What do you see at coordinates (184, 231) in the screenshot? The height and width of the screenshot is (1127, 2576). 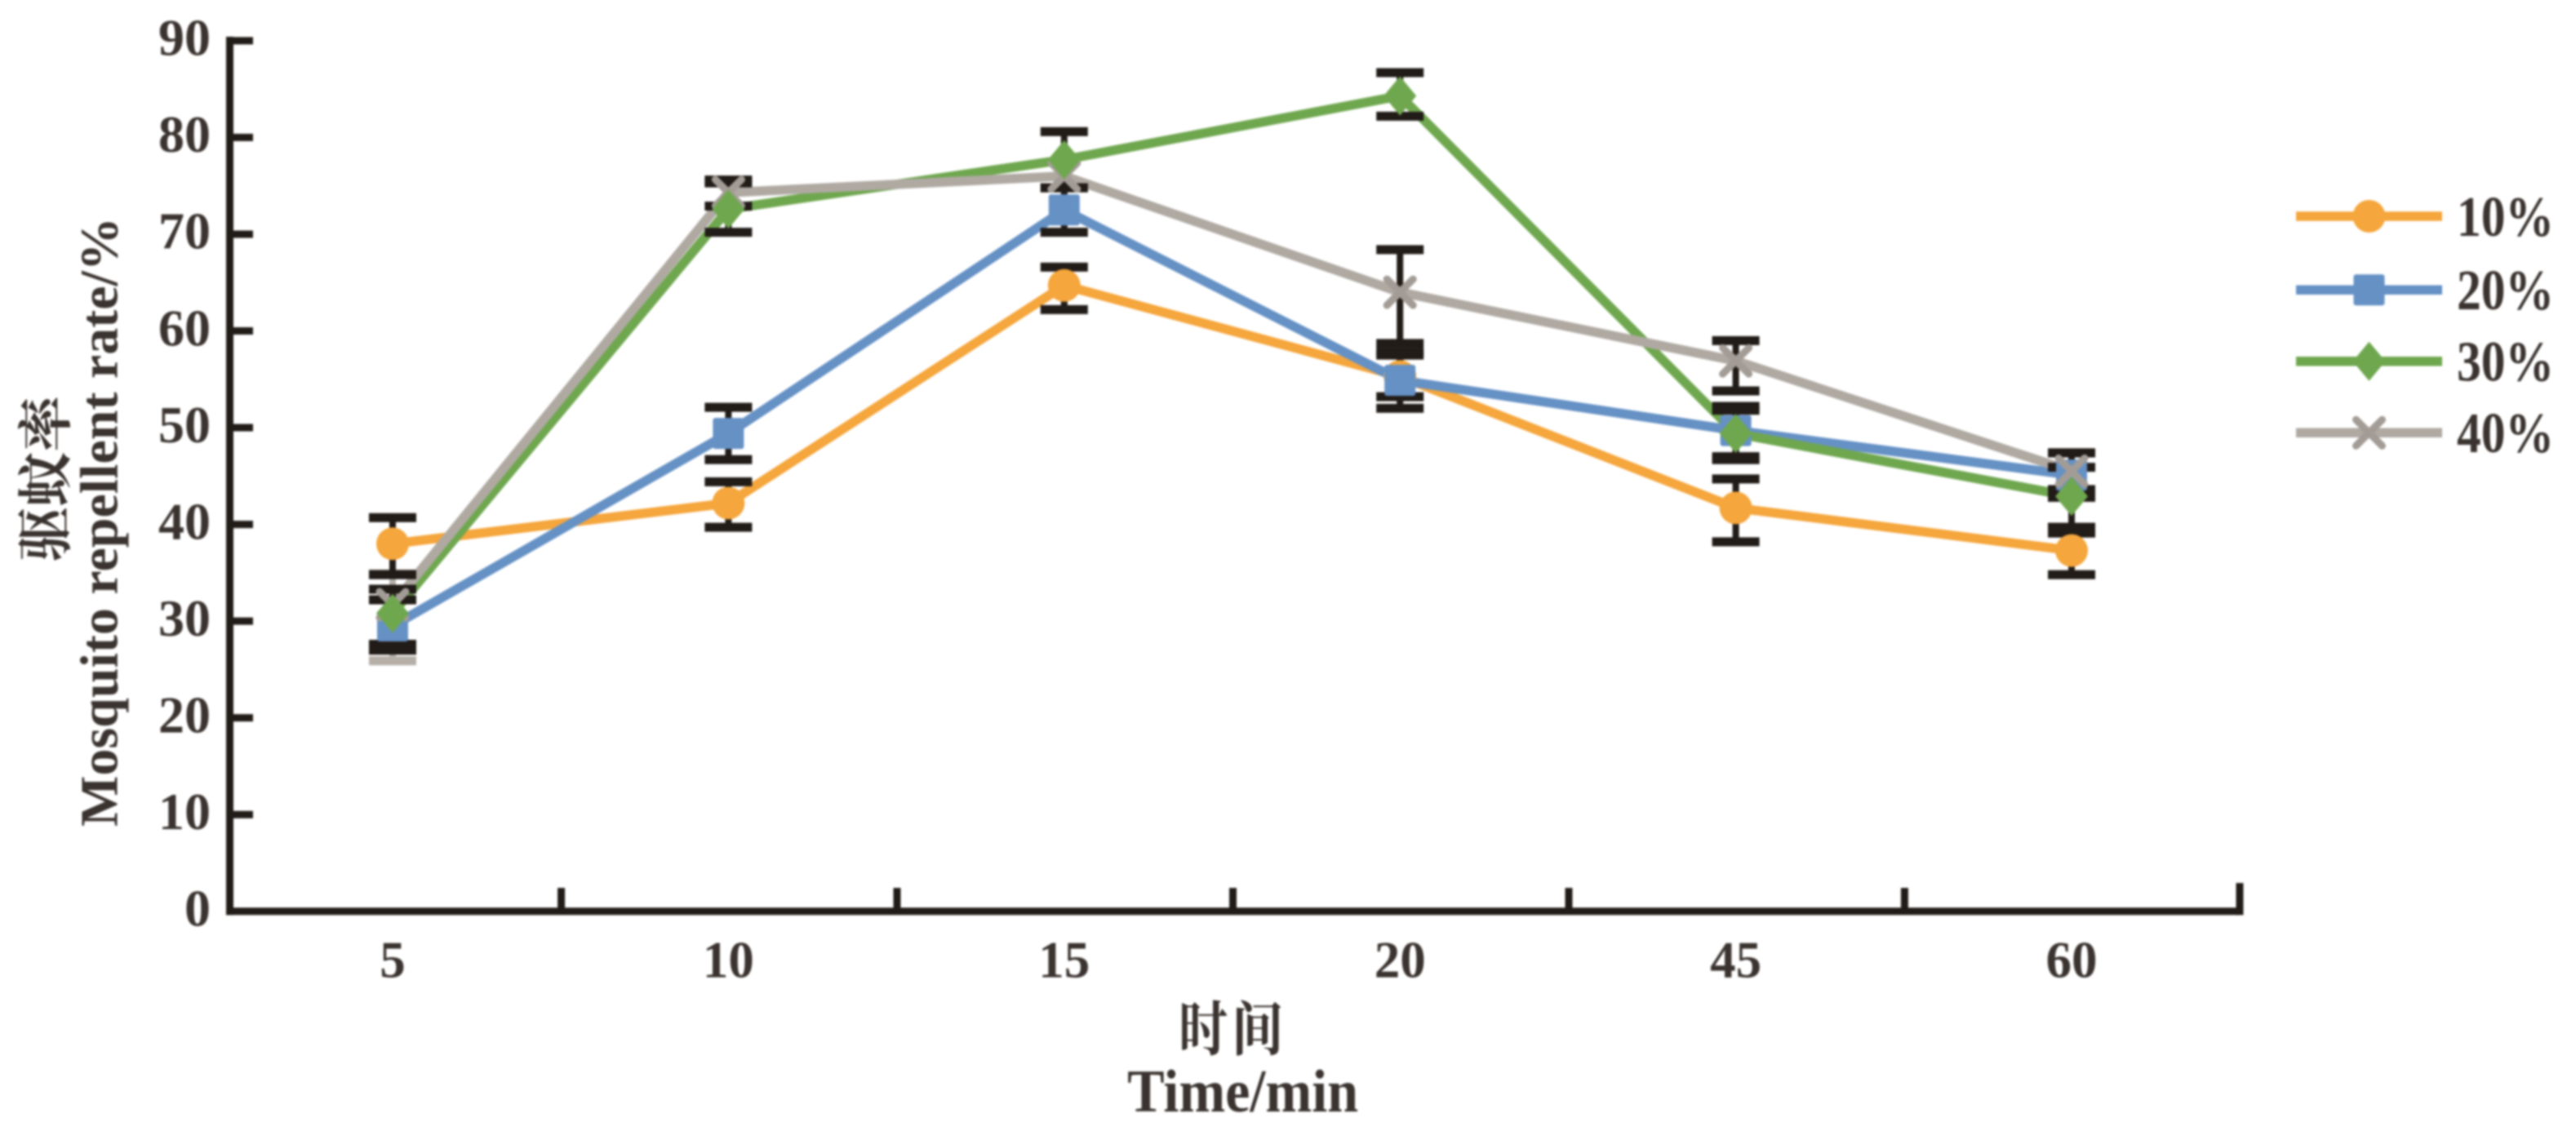 I see `svg-text: 70` at bounding box center [184, 231].